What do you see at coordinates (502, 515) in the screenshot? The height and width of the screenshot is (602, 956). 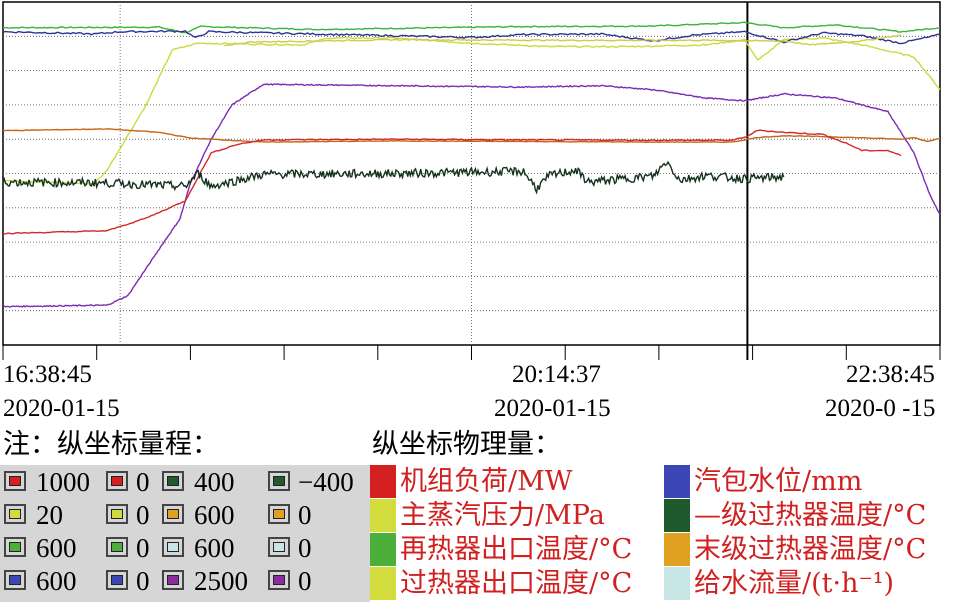 I see `legend-label: 主蒸汽压力/MPa` at bounding box center [502, 515].